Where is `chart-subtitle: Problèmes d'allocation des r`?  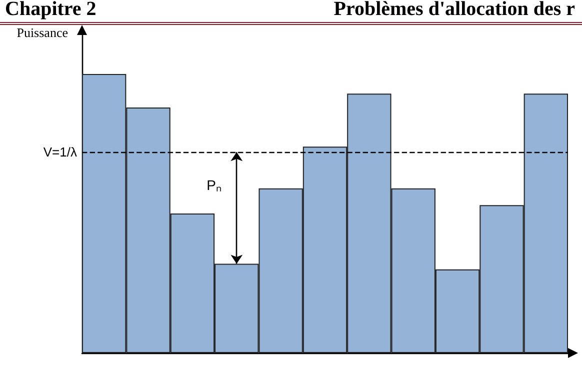
chart-subtitle: Problèmes d'allocation des r is located at coordinates (455, 10).